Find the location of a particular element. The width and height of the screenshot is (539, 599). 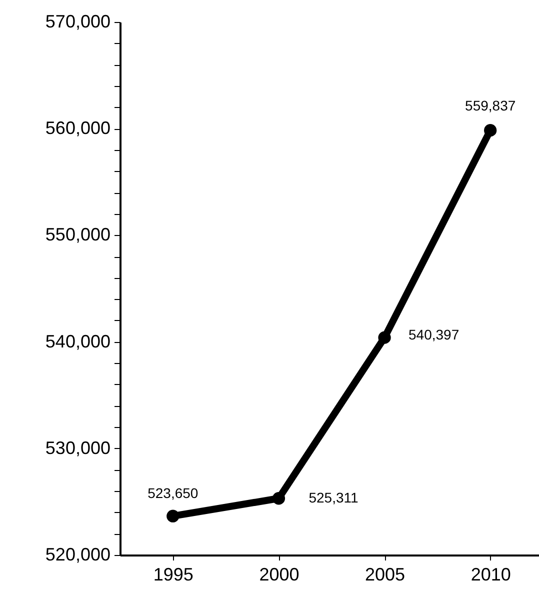

y-tick-label: 560,000 is located at coordinates (77, 128).